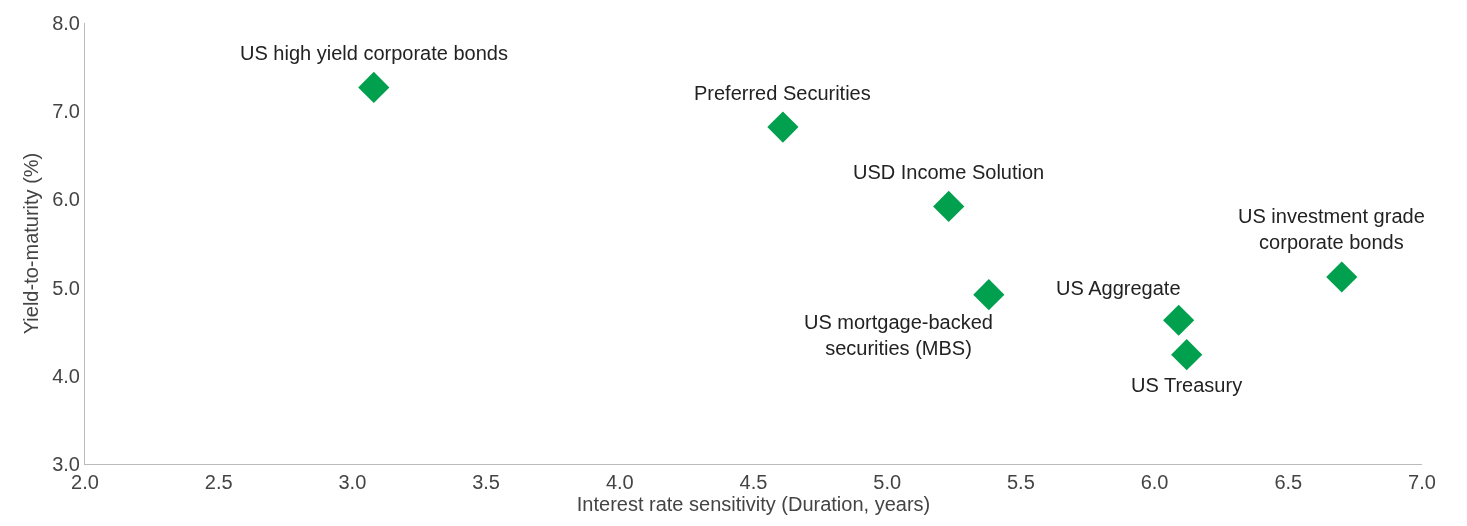 Image resolution: width=1467 pixels, height=526 pixels. I want to click on x-tick-label: 3.5, so click(486, 482).